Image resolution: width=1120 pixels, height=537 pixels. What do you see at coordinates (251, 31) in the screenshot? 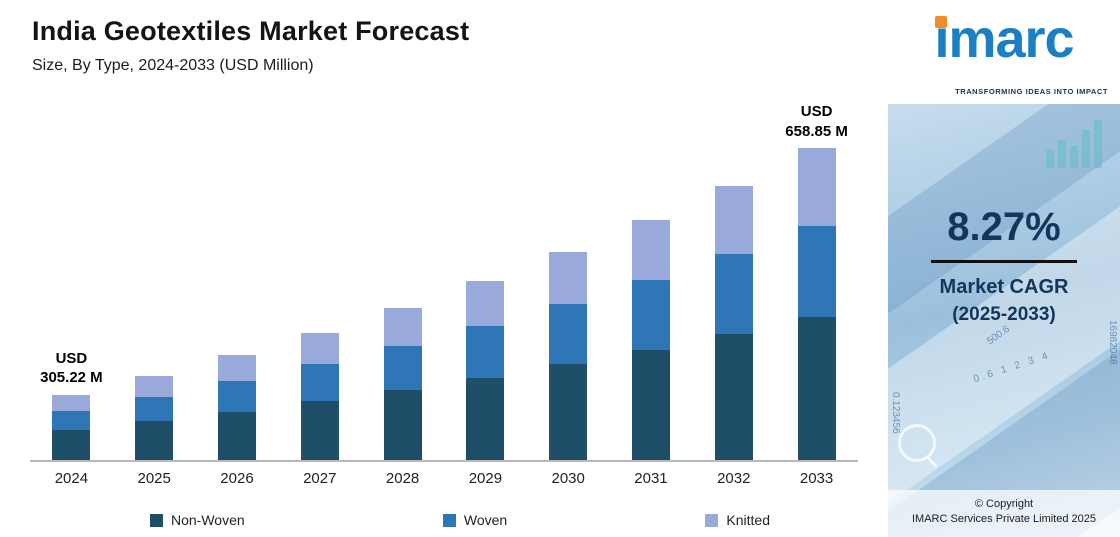
I see `chart-title: India Geotextiles Market Forecast` at bounding box center [251, 31].